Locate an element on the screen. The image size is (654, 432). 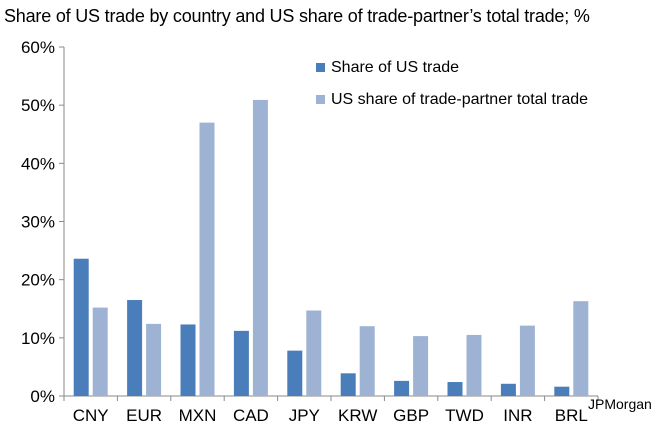
x-tick-label-cny: CNY is located at coordinates (91, 415).